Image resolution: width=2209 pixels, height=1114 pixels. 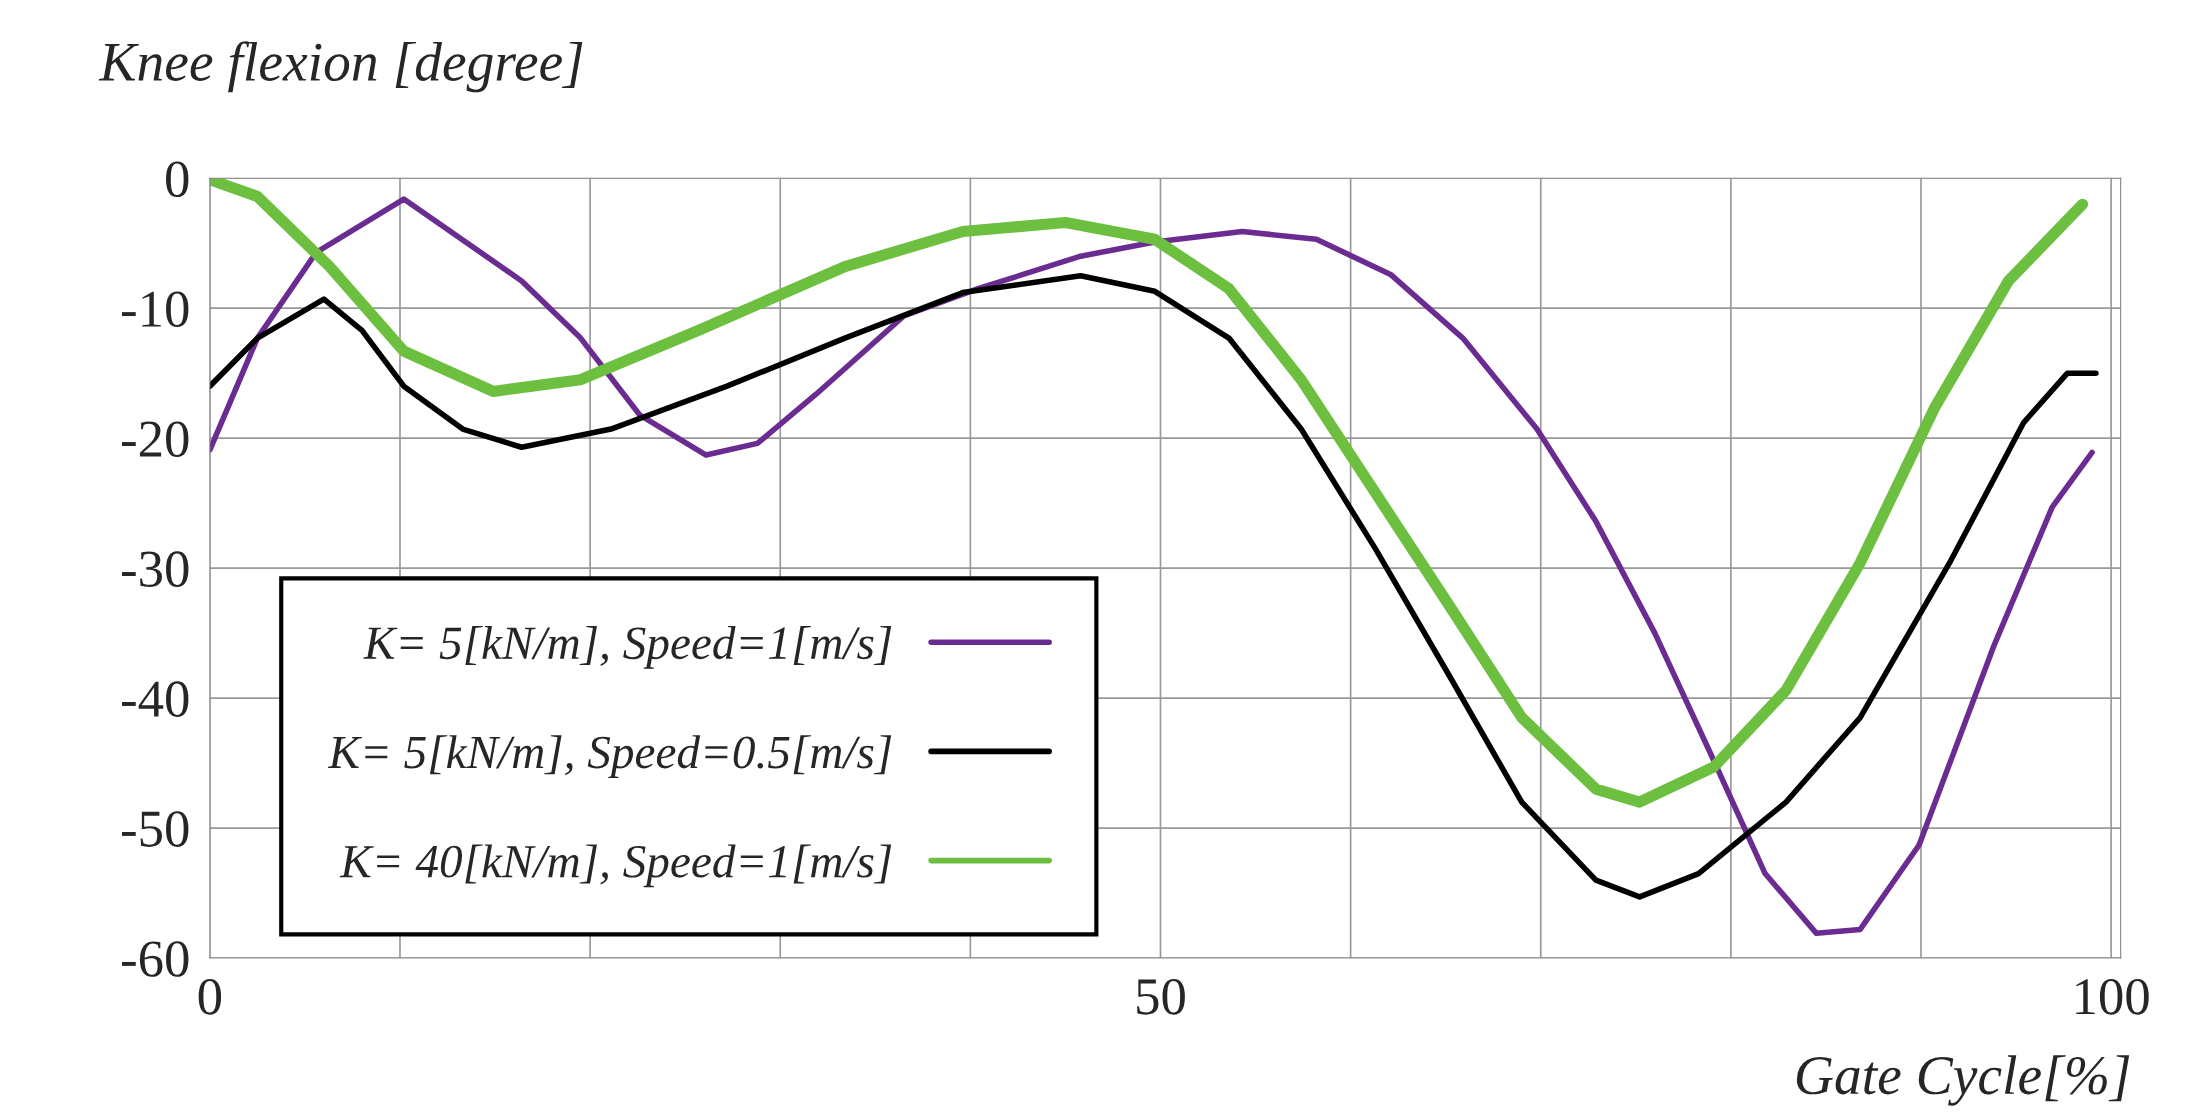 What do you see at coordinates (615, 866) in the screenshot?
I see `legend-label: K= 40[kN/m], Speed=1[m/s]` at bounding box center [615, 866].